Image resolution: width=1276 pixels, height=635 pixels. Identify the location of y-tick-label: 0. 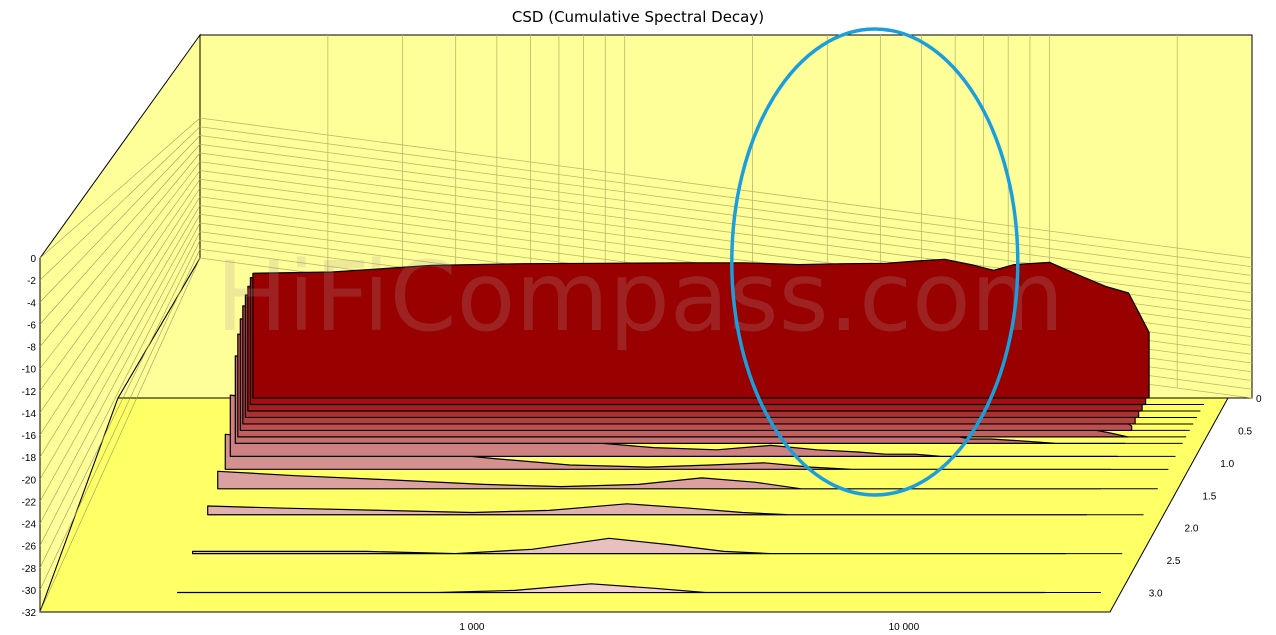
(33, 259).